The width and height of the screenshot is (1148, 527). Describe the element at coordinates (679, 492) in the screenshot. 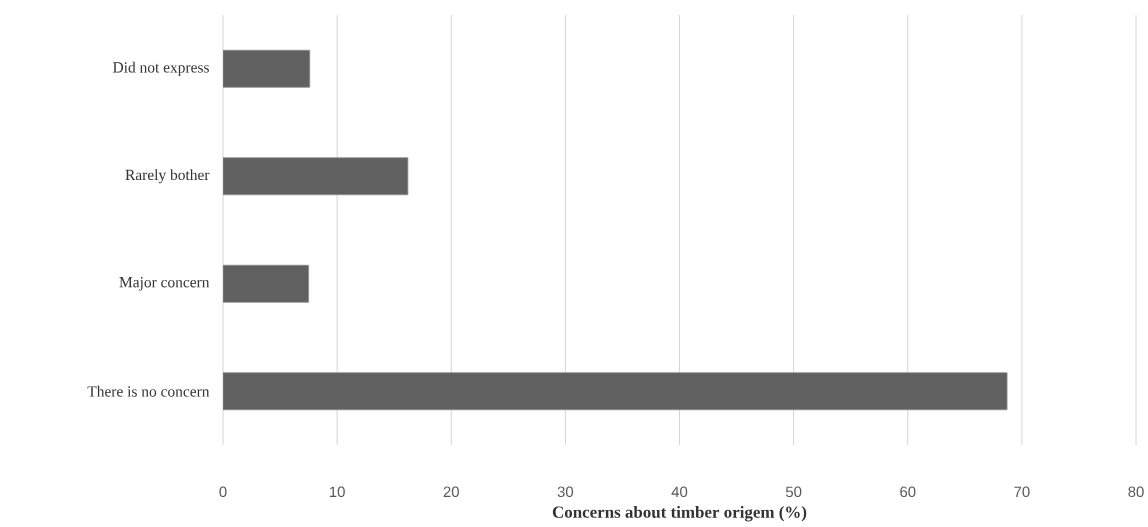

I see `x-tick-label: 40` at that location.